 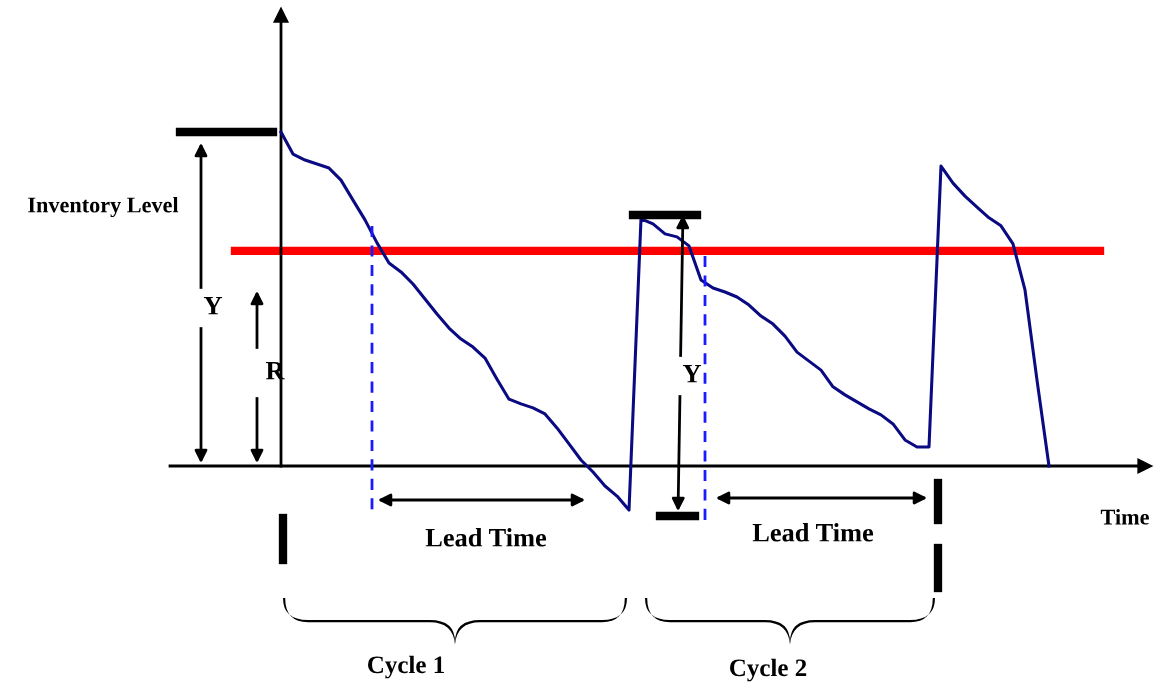 What do you see at coordinates (1124, 517) in the screenshot?
I see `x-axis-title: Time` at bounding box center [1124, 517].